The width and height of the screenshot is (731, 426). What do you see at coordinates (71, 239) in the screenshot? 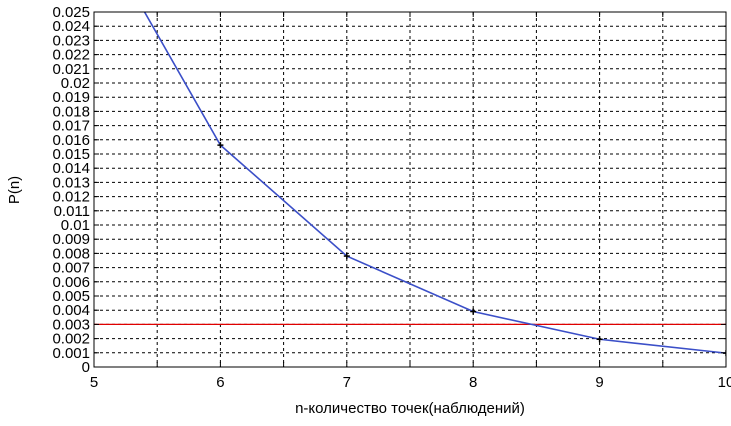
I see `y-tick-label: 0.009` at bounding box center [71, 239].